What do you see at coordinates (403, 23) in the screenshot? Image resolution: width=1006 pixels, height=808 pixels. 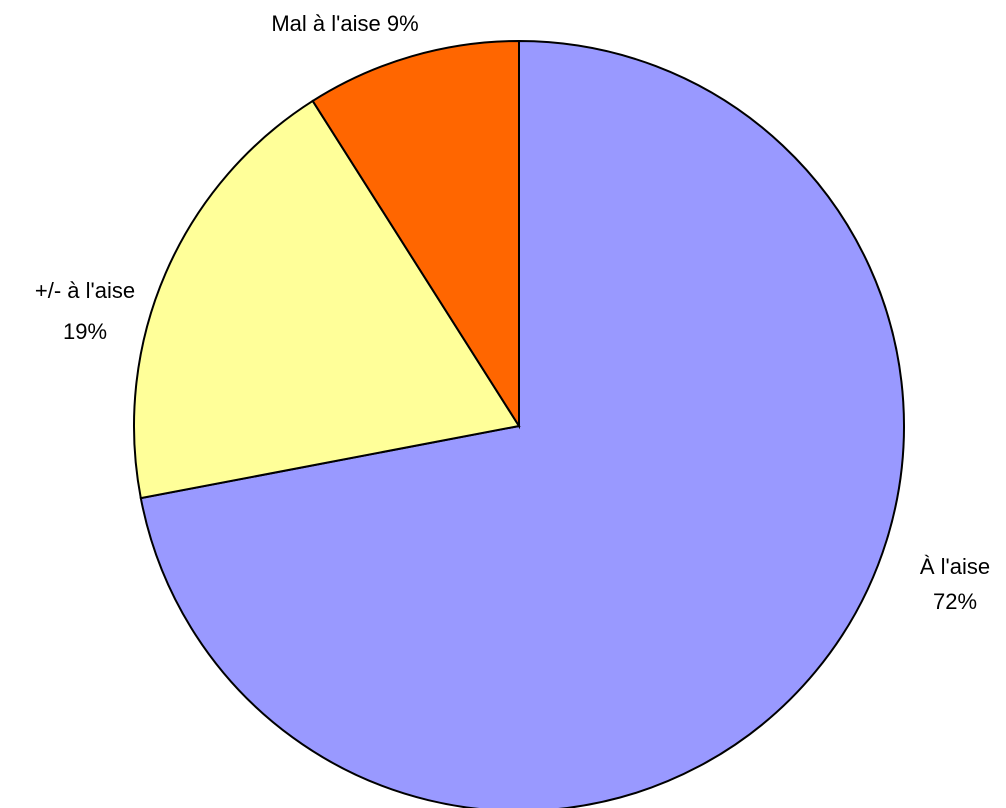 I see `slice-value-label: 9%` at bounding box center [403, 23].